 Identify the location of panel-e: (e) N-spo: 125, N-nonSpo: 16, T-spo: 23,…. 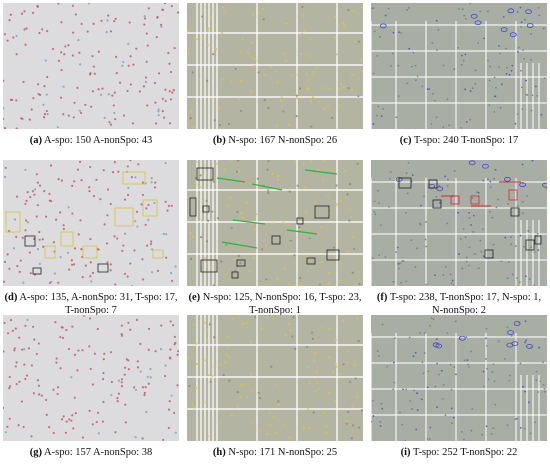
(275, 238).